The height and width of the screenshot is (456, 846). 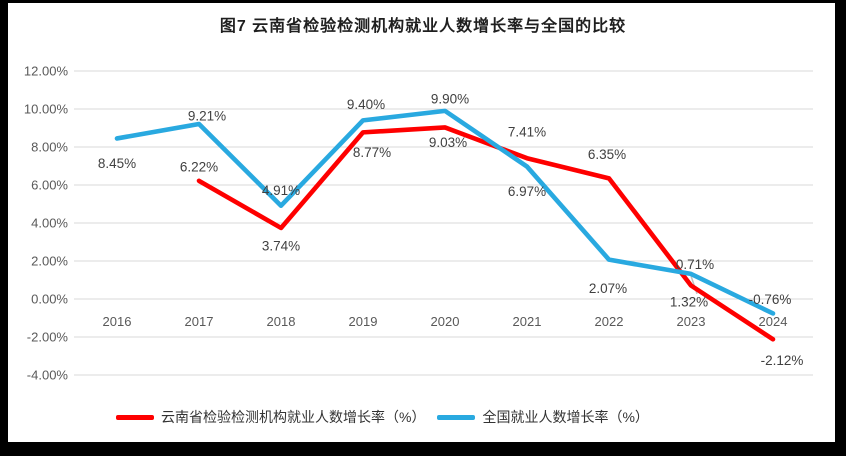 What do you see at coordinates (565, 417) in the screenshot?
I see `legend-label-national: 全国就业人数增长率（%）` at bounding box center [565, 417].